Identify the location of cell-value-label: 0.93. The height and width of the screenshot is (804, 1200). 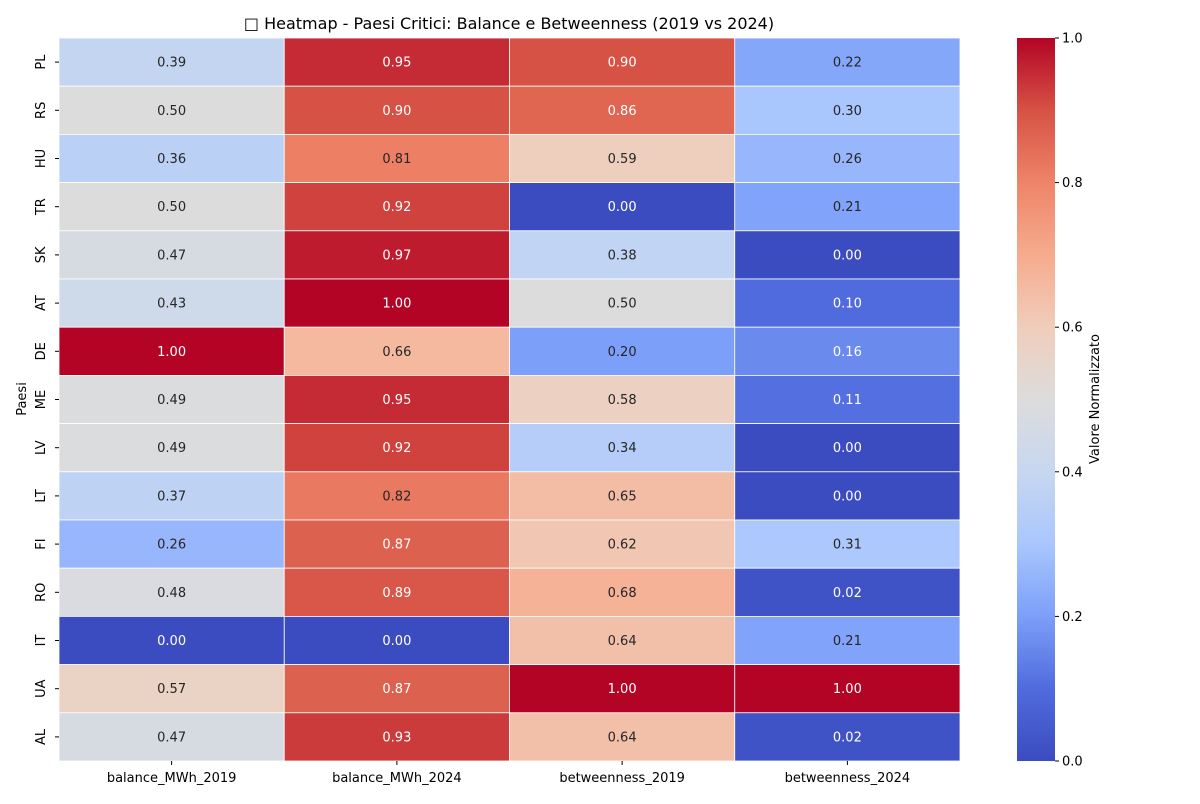
(396, 737).